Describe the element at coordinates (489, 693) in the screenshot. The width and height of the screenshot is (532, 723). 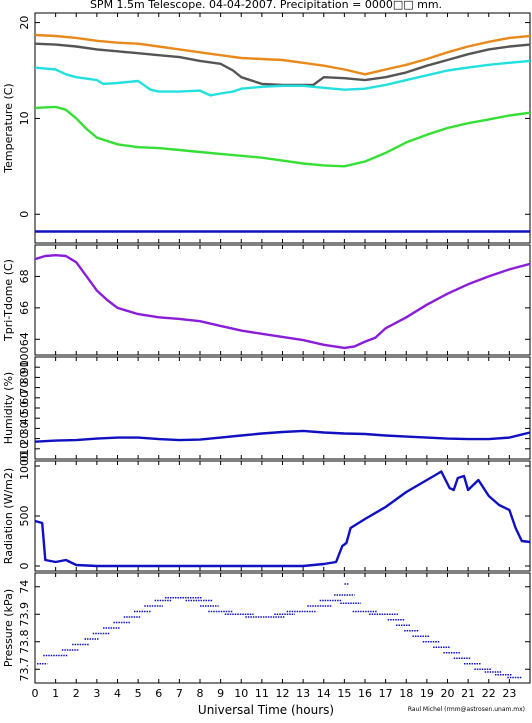
I see `x-tick-label: 22` at that location.